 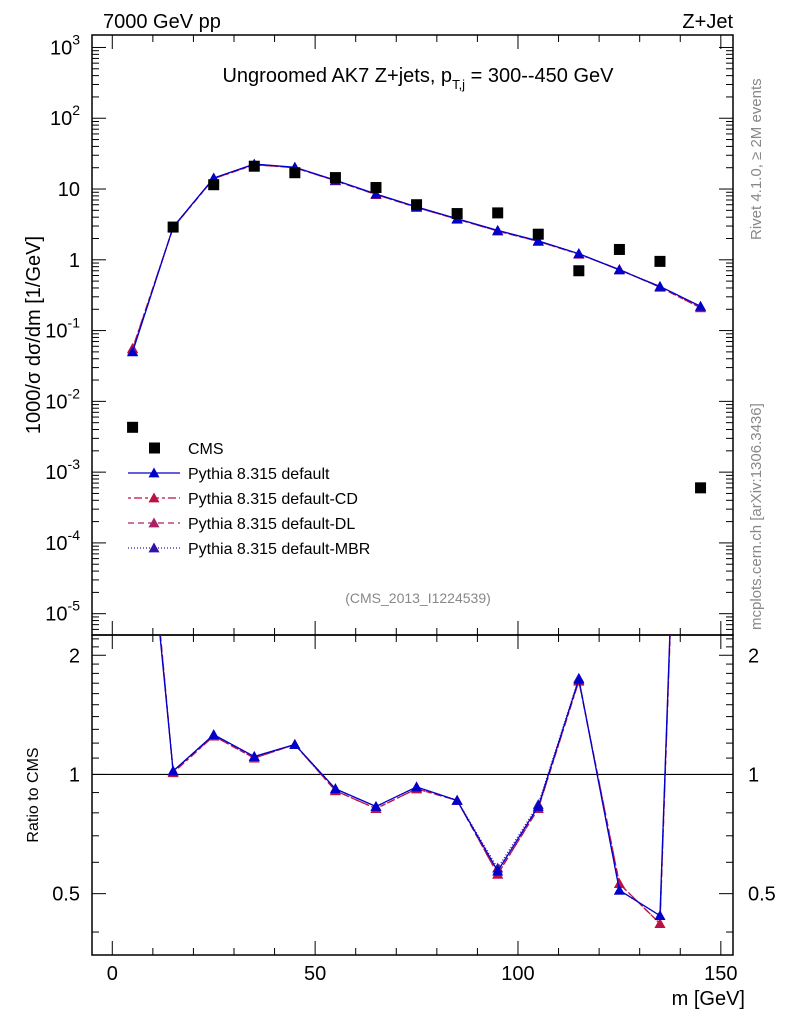 What do you see at coordinates (337, 76) in the screenshot?
I see `title-main: Ungroomed AK7 Z+jets, p` at bounding box center [337, 76].